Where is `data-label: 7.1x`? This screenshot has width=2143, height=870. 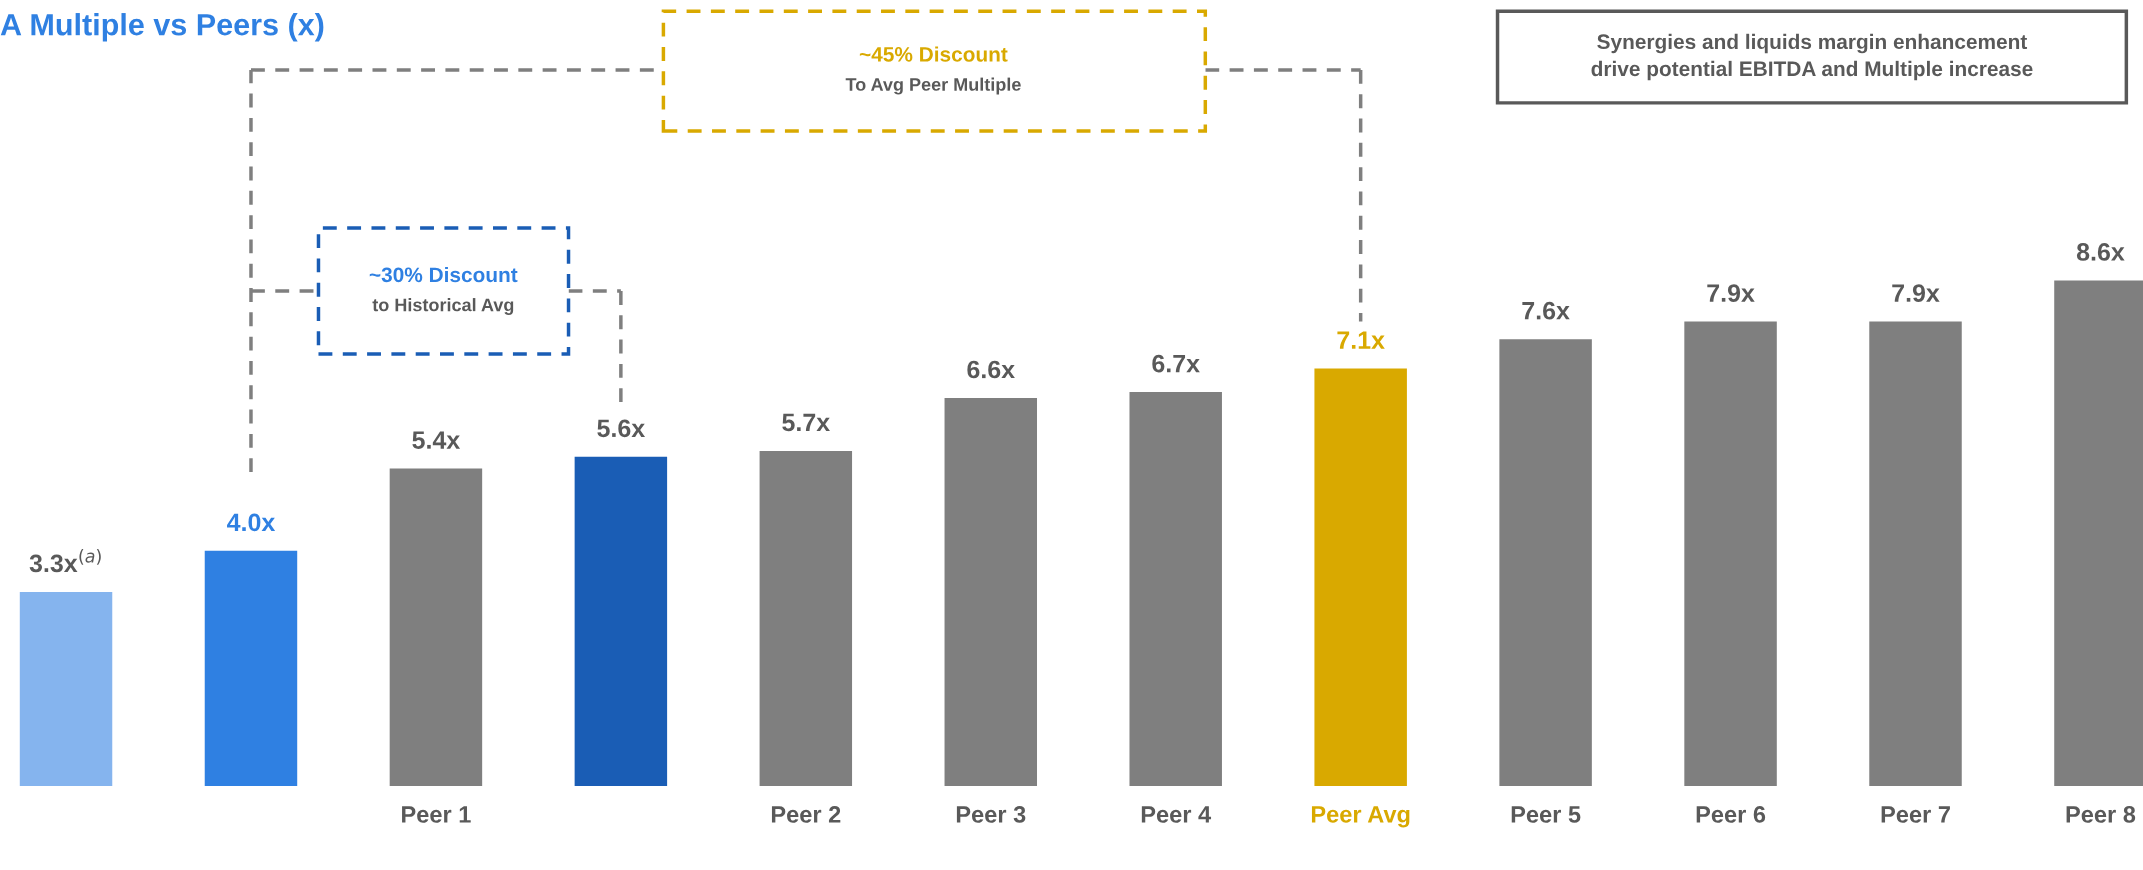 data-label: 7.1x is located at coordinates (1361, 340).